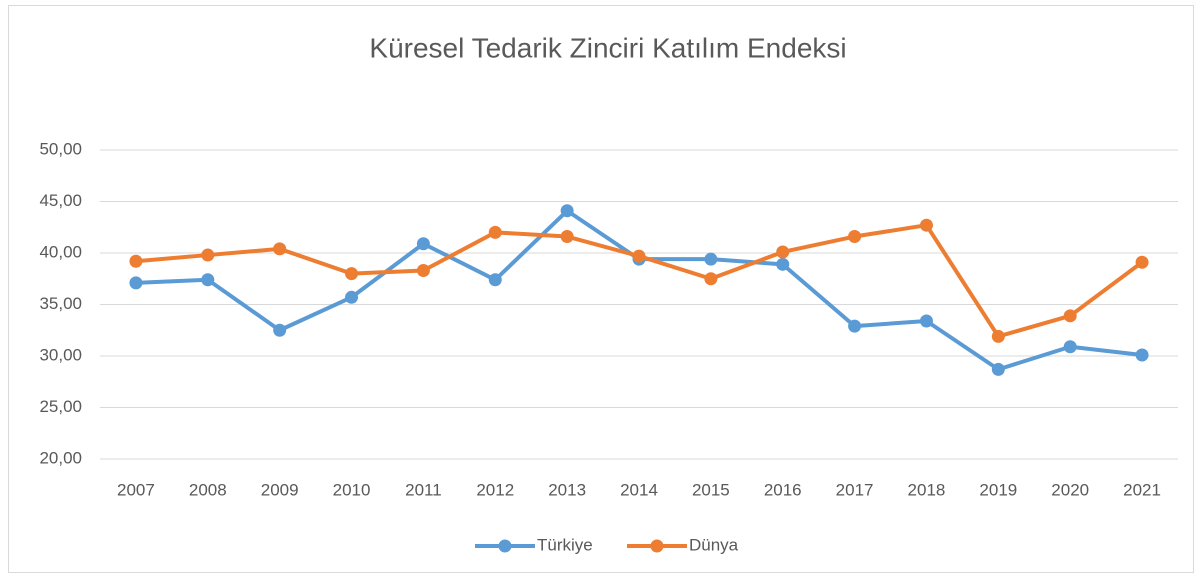 The height and width of the screenshot is (578, 1202). What do you see at coordinates (998, 489) in the screenshot?
I see `x-tick-label: 2019` at bounding box center [998, 489].